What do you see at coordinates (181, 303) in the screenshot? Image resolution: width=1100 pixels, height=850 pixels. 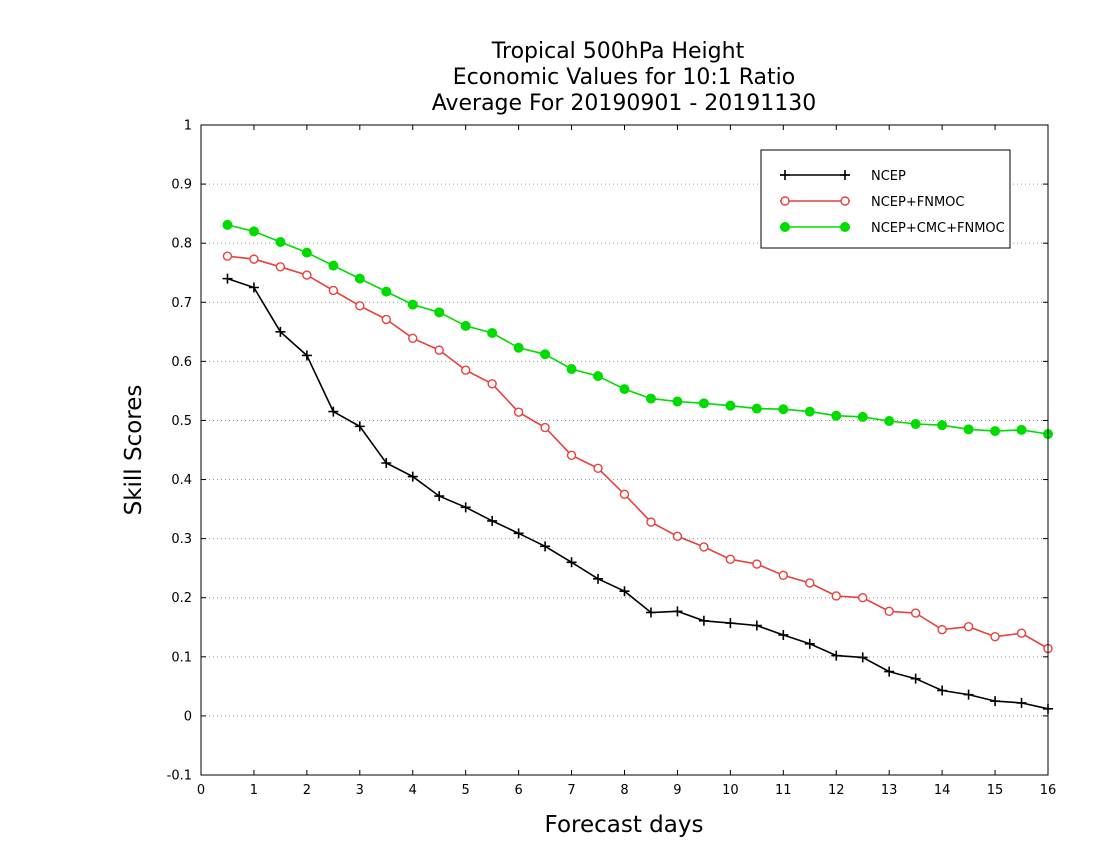 I see `y-tick-label: 0.7` at bounding box center [181, 303].